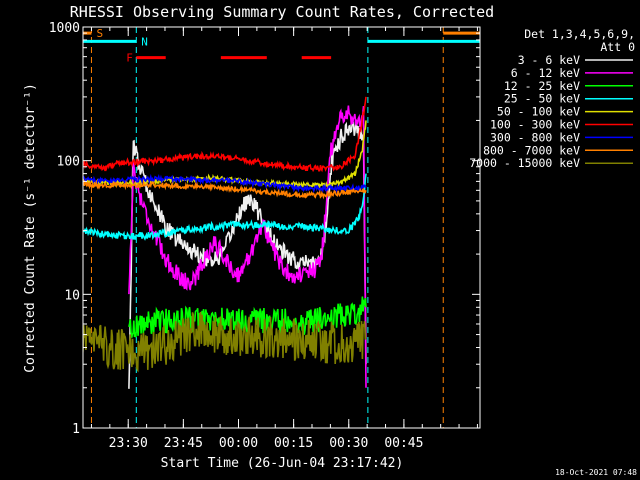  What do you see at coordinates (238, 443) in the screenshot?
I see `x-tick-label: 00:00` at bounding box center [238, 443].